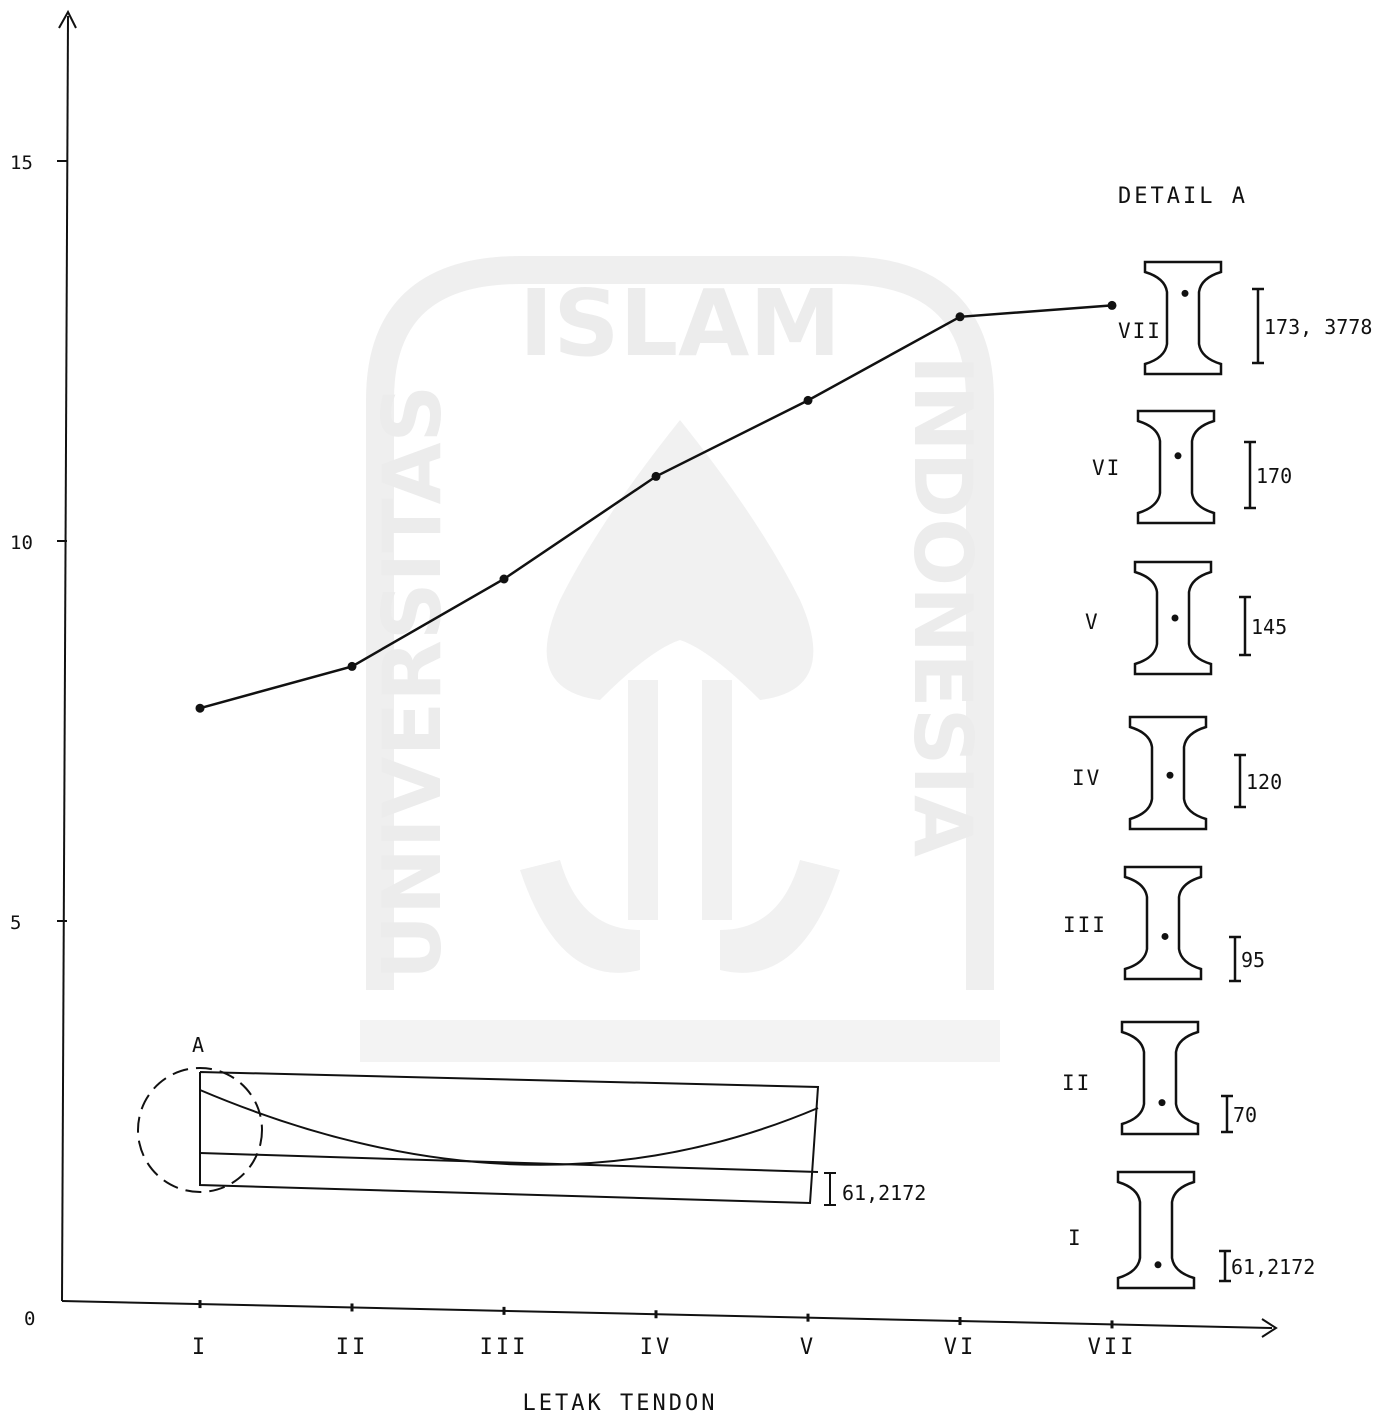 This screenshot has width=1383, height=1424. Describe the element at coordinates (198, 1045) in the screenshot. I see `detail-a-marker: A` at that location.